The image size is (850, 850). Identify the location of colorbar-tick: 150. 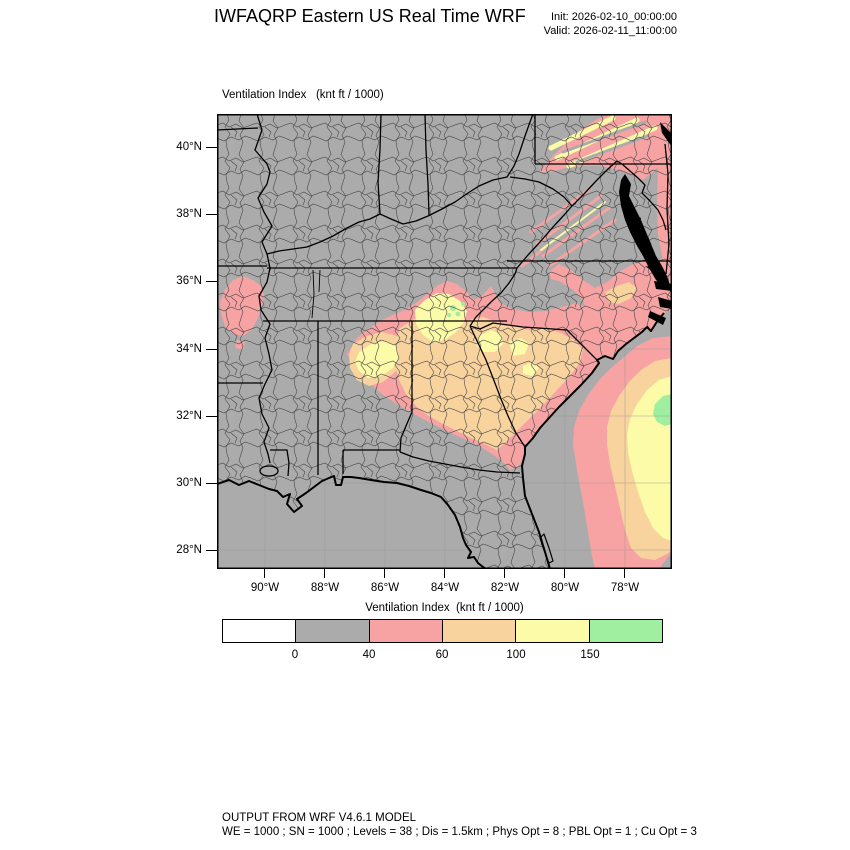
(590, 655).